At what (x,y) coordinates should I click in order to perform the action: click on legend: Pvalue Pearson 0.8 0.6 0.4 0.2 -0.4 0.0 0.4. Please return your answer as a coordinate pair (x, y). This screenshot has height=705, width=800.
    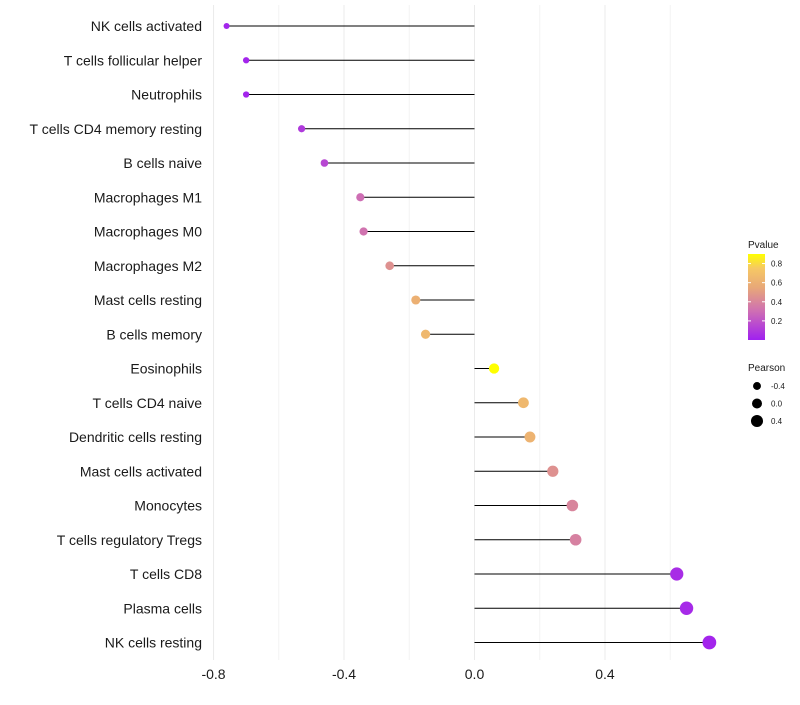
    Looking at the image, I should click on (766, 334).